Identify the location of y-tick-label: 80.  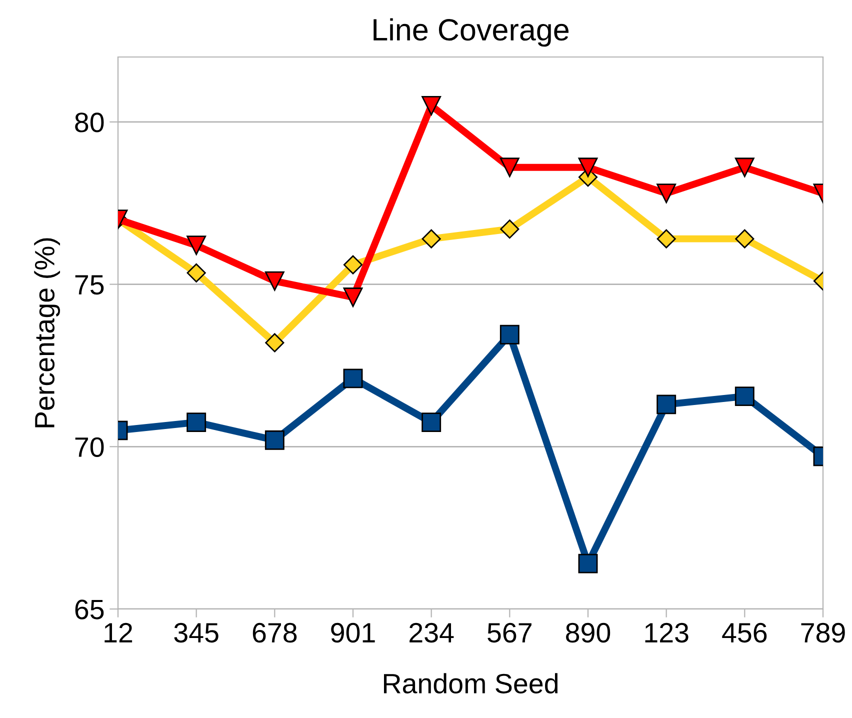
(89, 122).